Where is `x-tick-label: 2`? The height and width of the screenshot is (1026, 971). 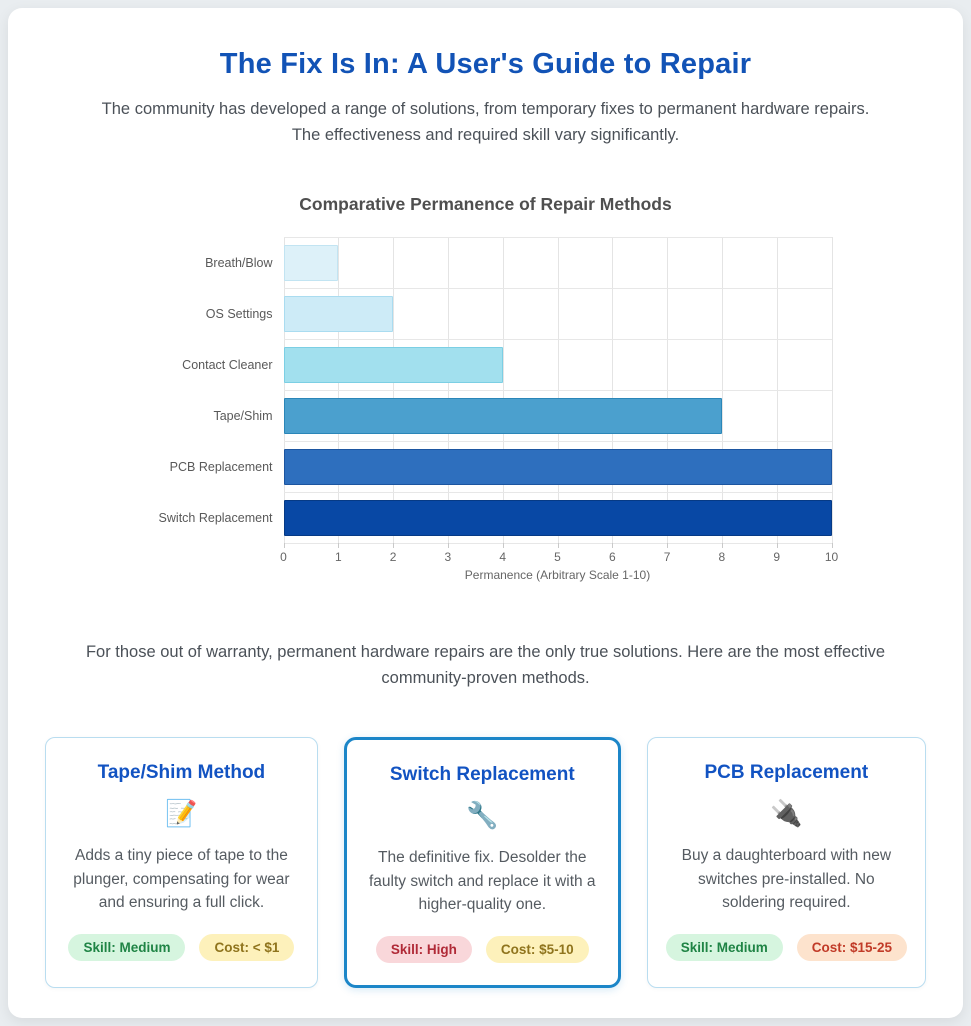
x-tick-label: 2 is located at coordinates (393, 557).